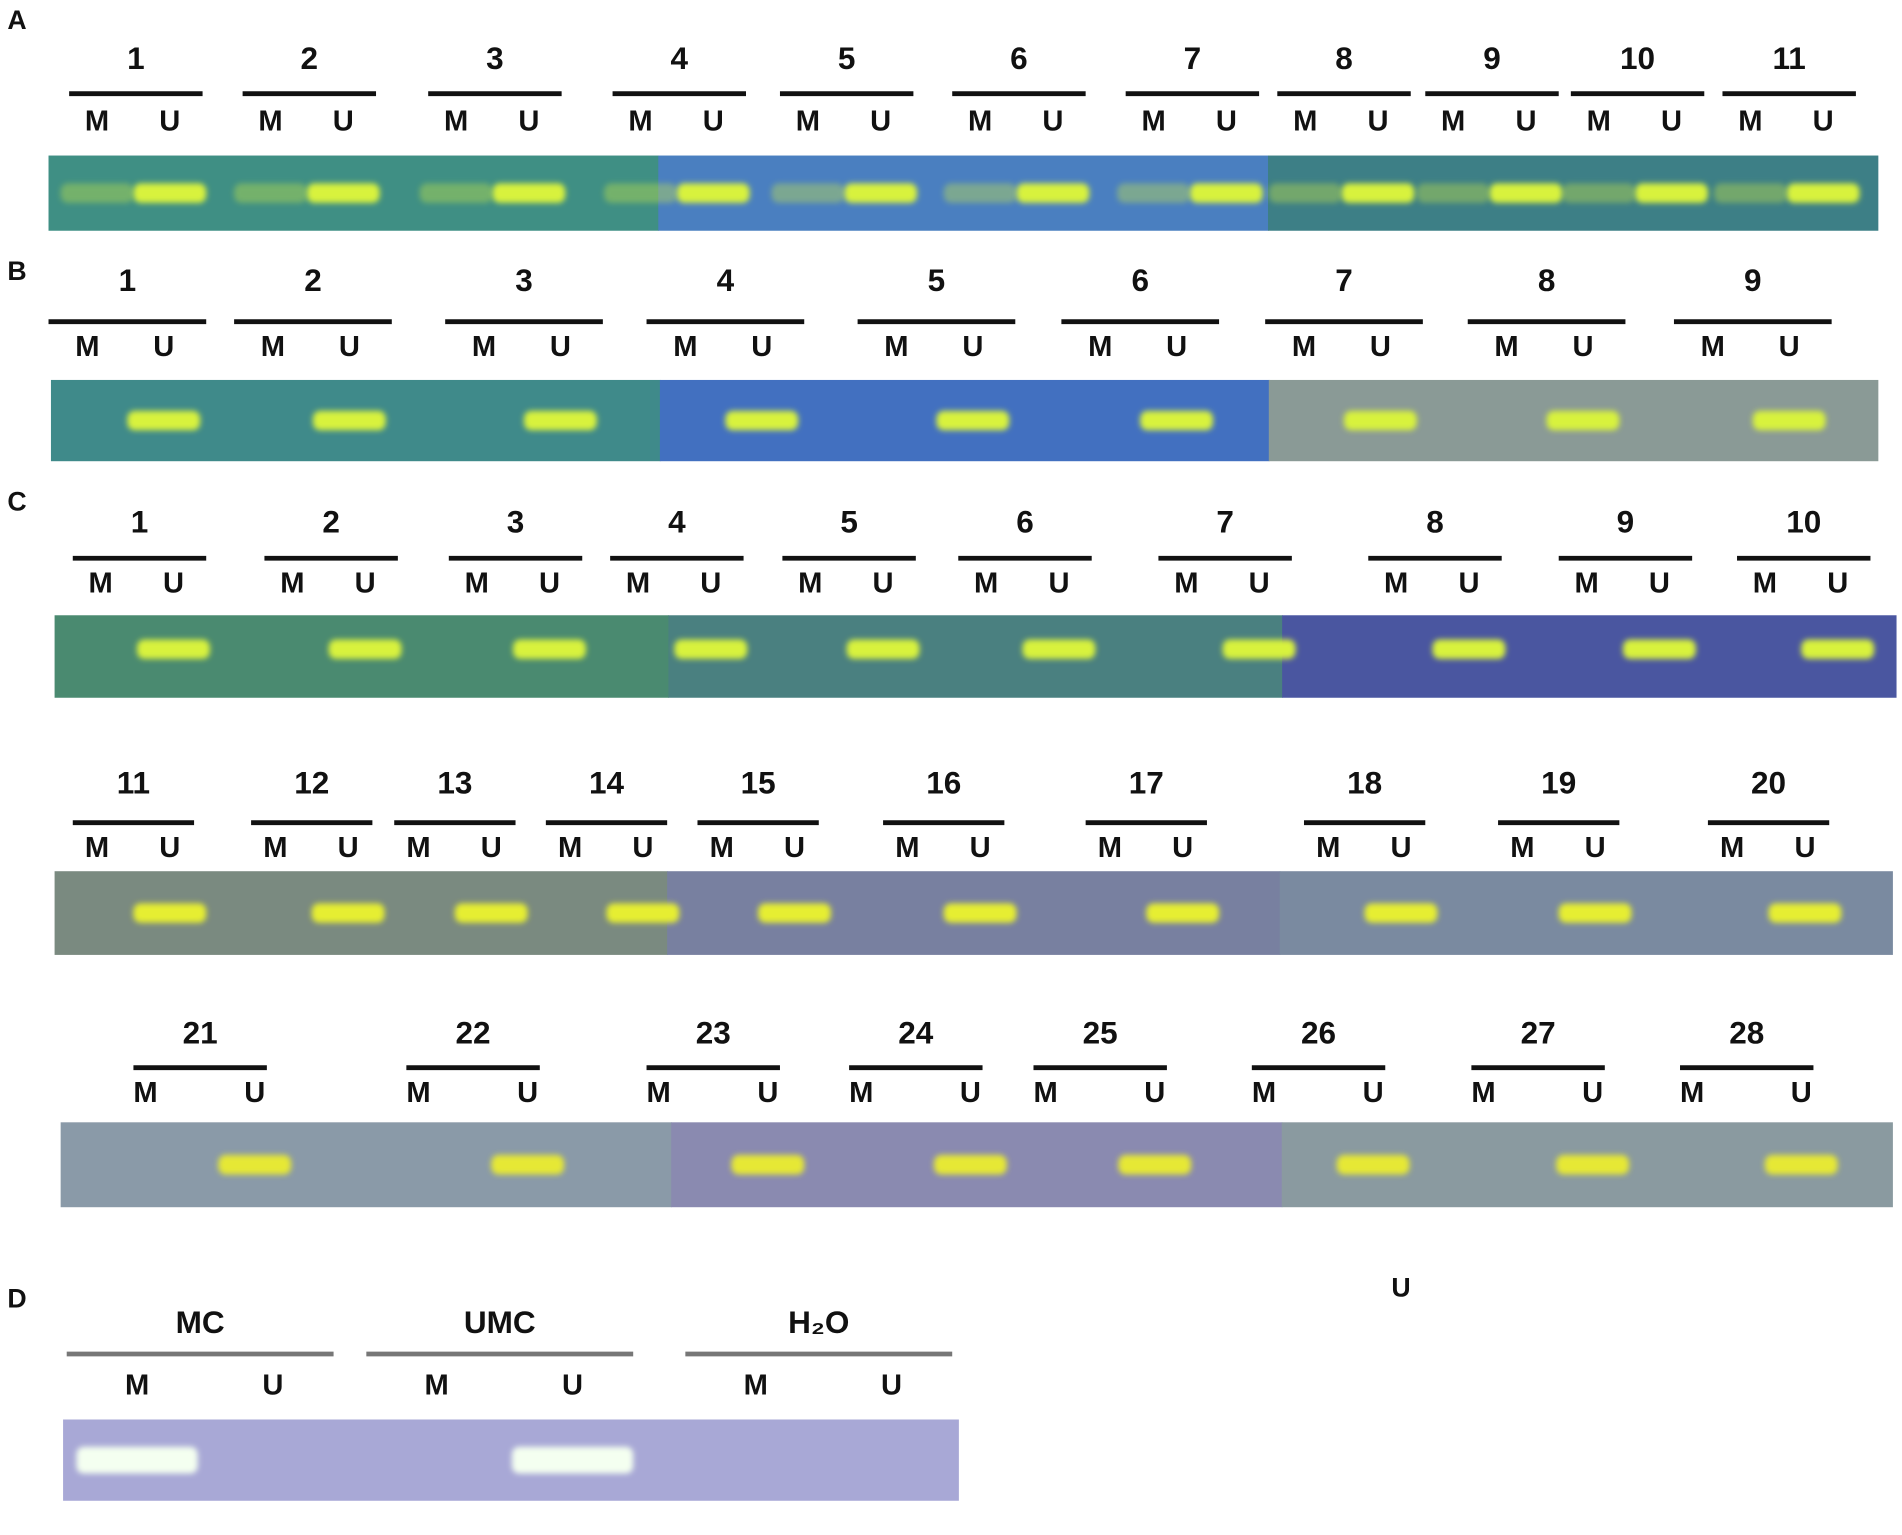 This screenshot has height=1535, width=1902. Describe the element at coordinates (1558, 782) in the screenshot. I see `sample-label: 19` at that location.